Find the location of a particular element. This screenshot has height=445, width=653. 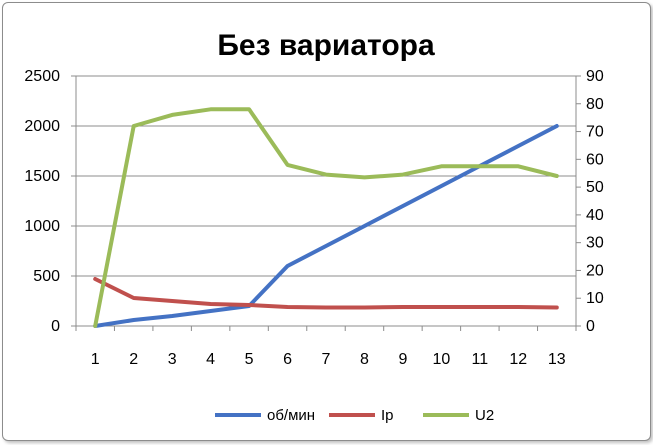

x-tick-label: 1 is located at coordinates (95, 359).